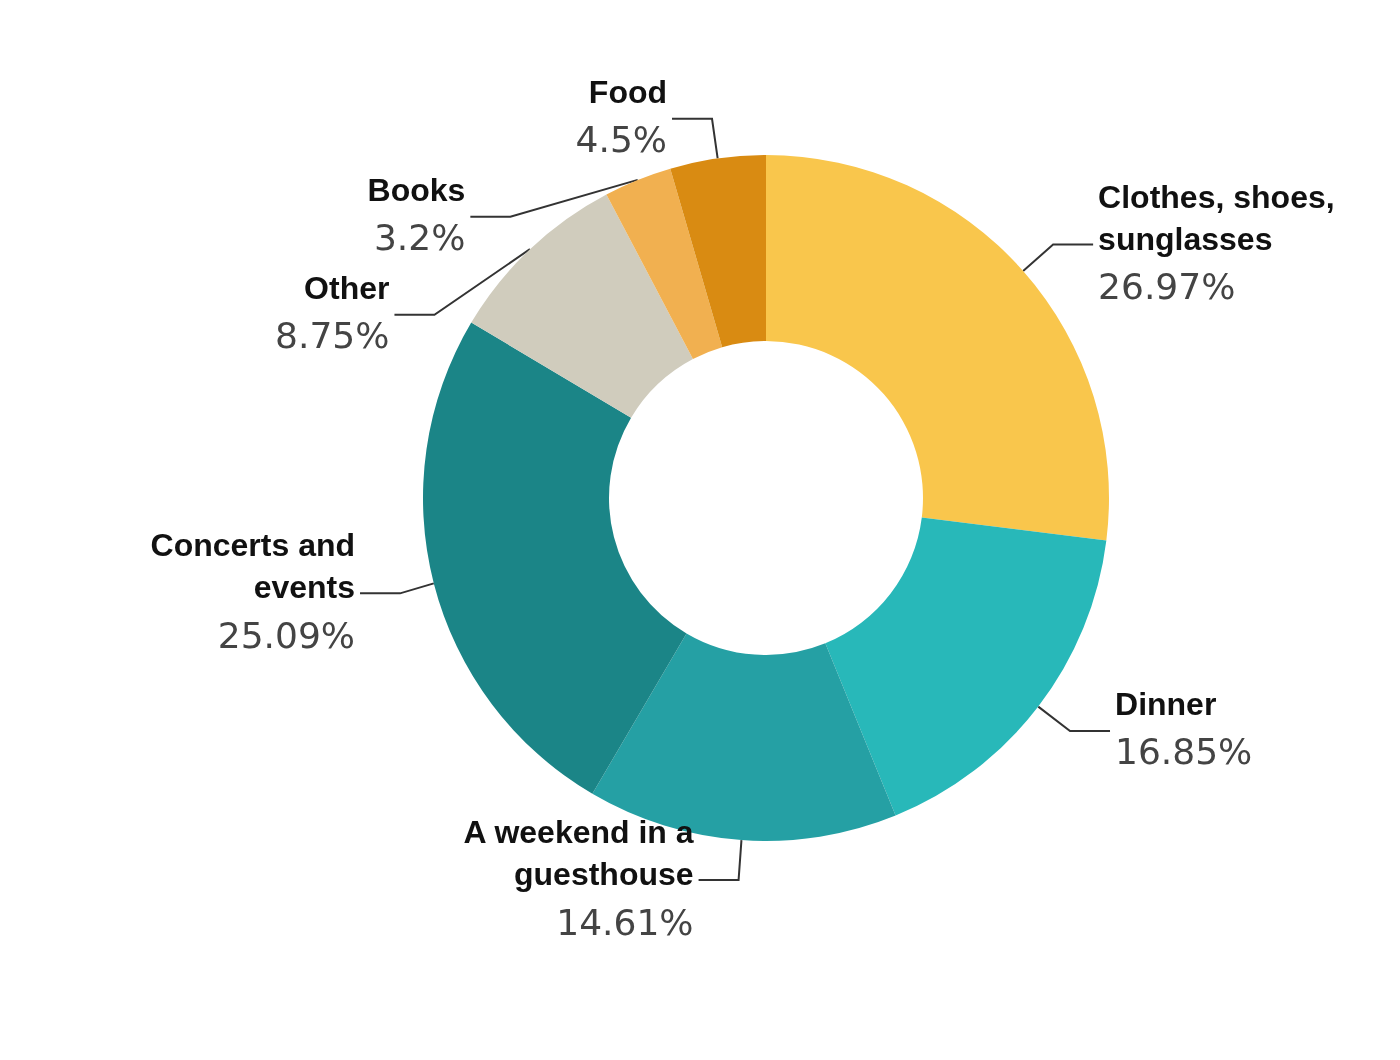 The image size is (1400, 1060). Describe the element at coordinates (628, 91) in the screenshot. I see `slice-label: Food` at that location.